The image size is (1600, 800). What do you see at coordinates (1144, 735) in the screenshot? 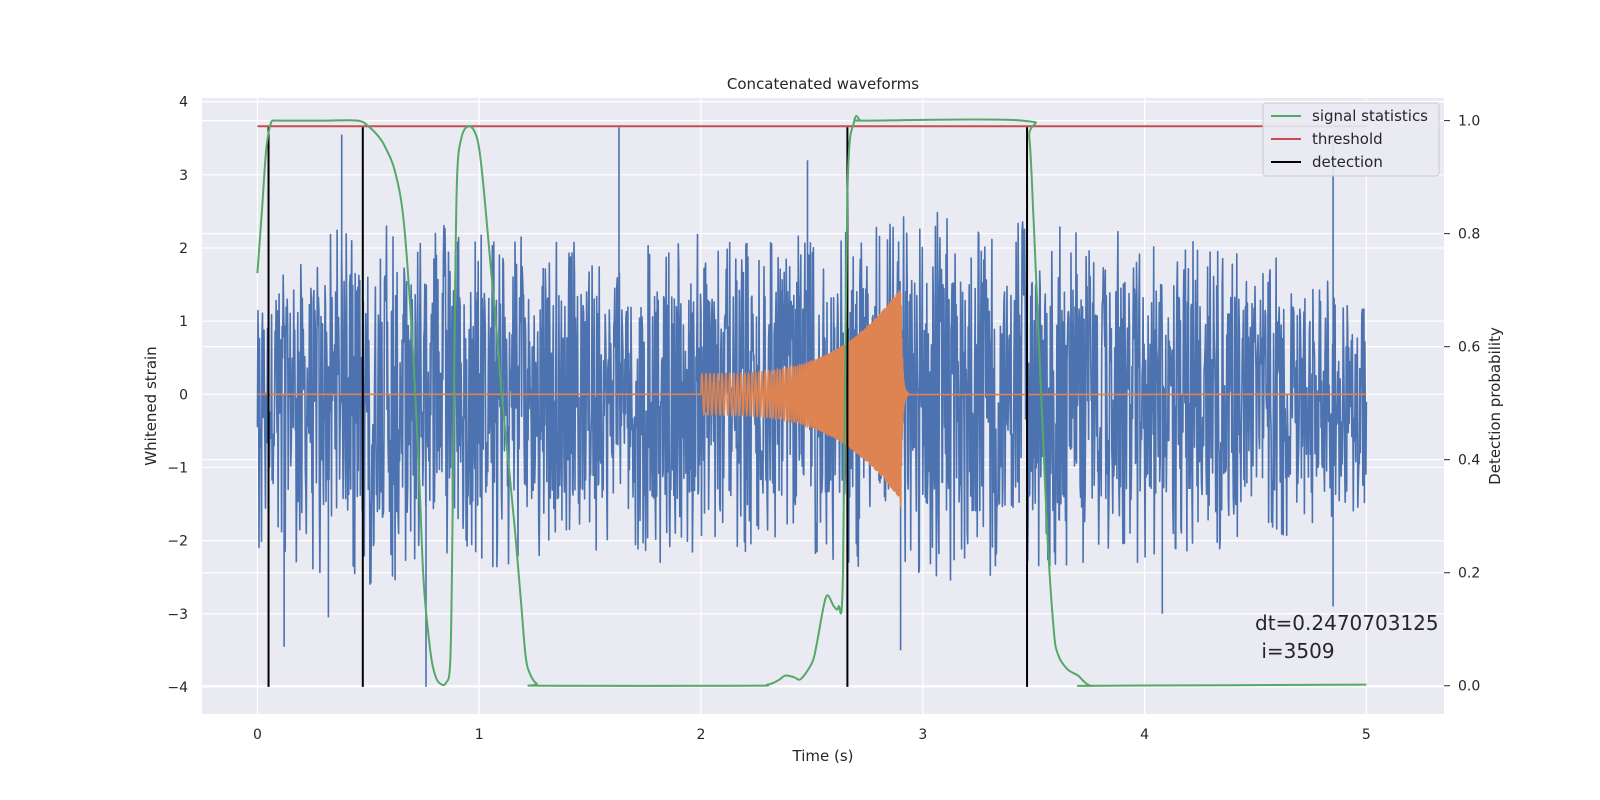
I see `x-tick-label: 4` at bounding box center [1144, 735].